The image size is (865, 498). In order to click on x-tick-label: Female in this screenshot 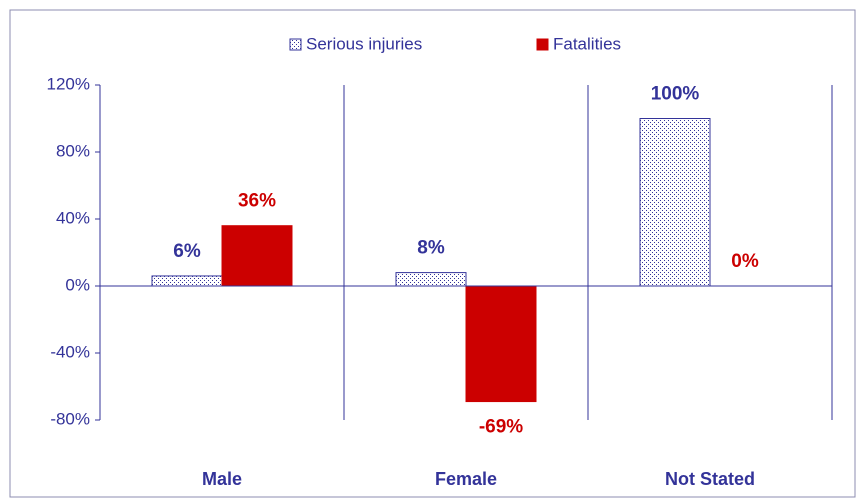, I will do `click(466, 479)`.